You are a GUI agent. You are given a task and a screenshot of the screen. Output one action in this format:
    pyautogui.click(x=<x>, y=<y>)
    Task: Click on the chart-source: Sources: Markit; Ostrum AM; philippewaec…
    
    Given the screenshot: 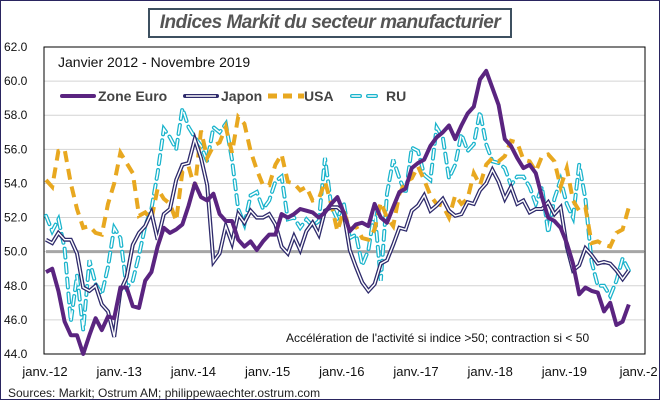 What is the action you would take?
    pyautogui.click(x=164, y=393)
    